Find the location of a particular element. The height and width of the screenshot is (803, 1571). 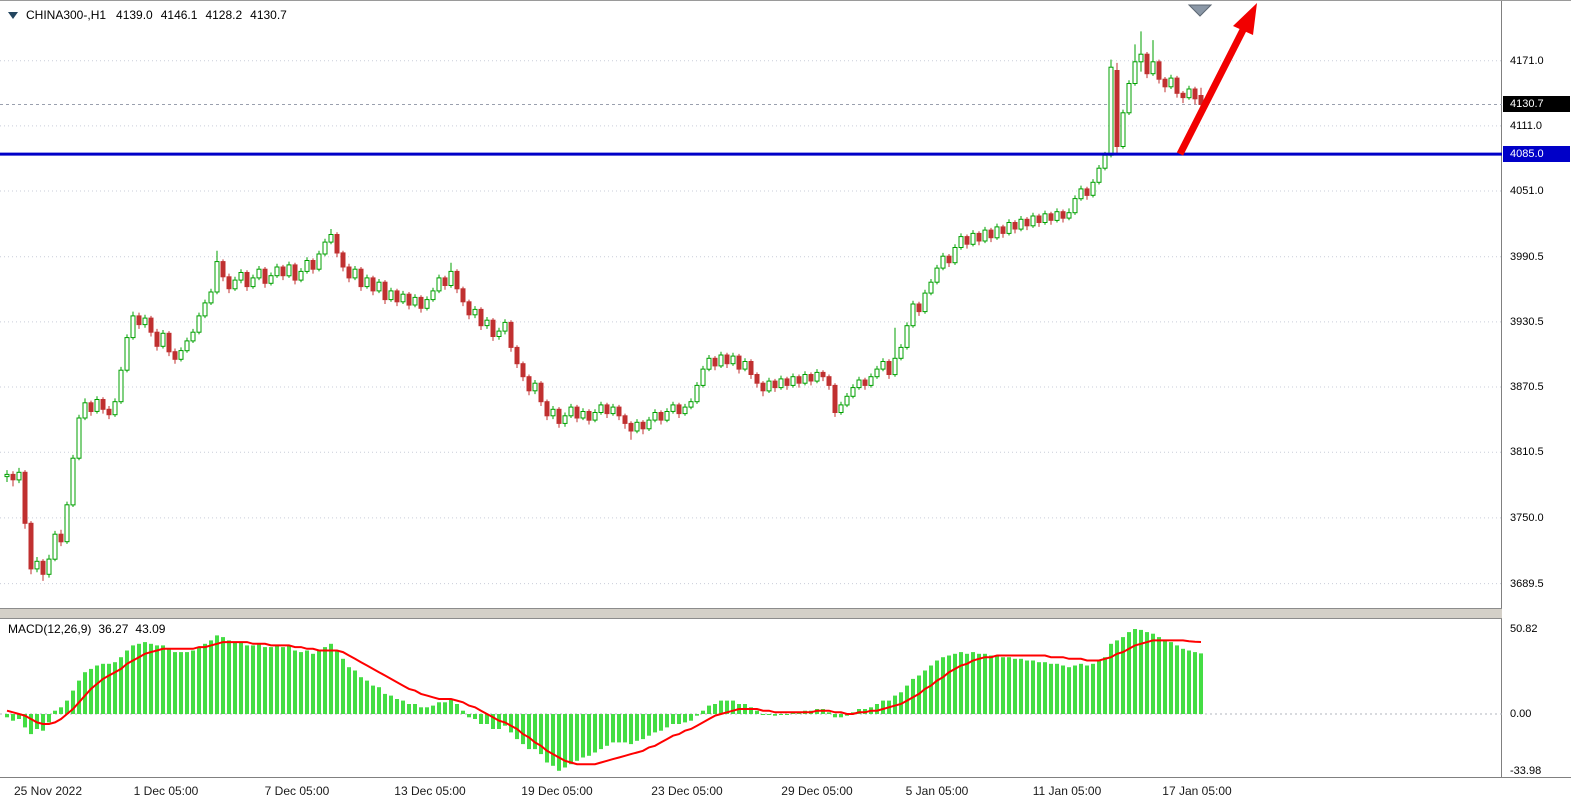

price-axis-label: 3689.5 is located at coordinates (1527, 583).